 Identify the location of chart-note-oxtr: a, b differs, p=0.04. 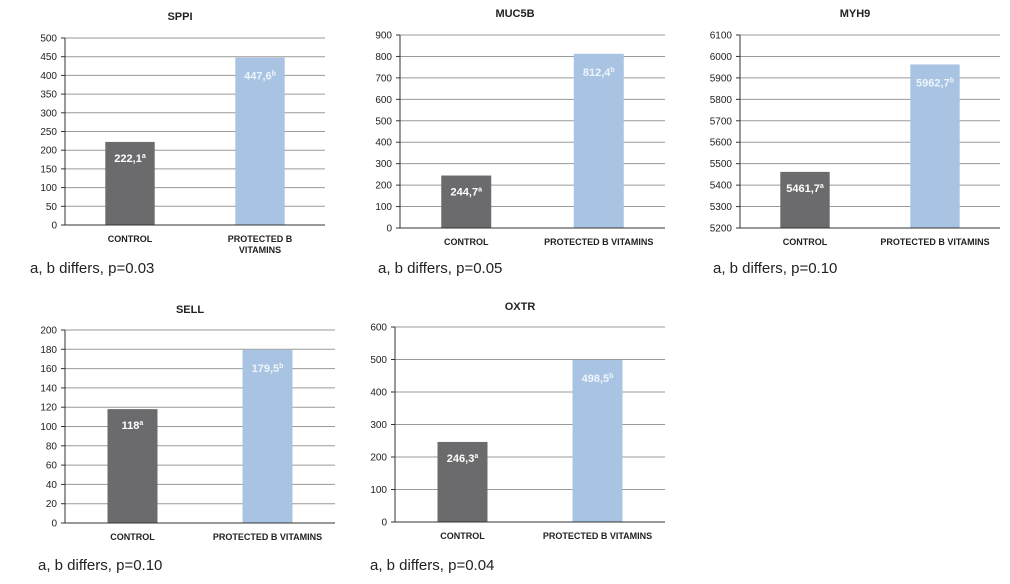
(432, 565).